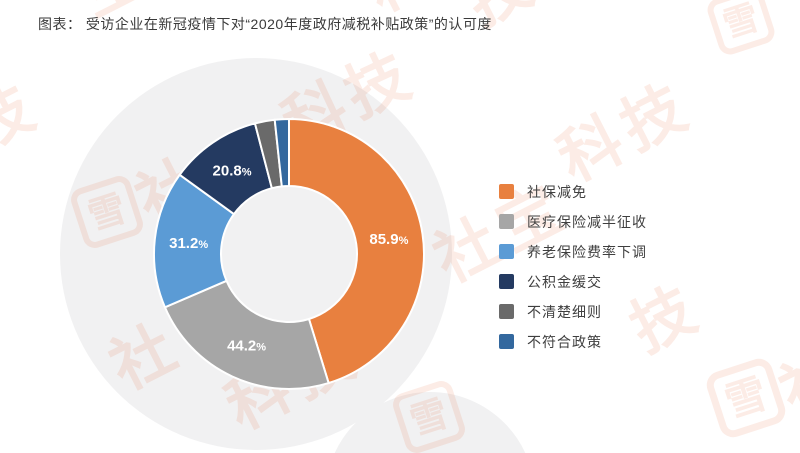 The height and width of the screenshot is (453, 800). I want to click on donut-slice-医疗保险减半征收, so click(246, 334).